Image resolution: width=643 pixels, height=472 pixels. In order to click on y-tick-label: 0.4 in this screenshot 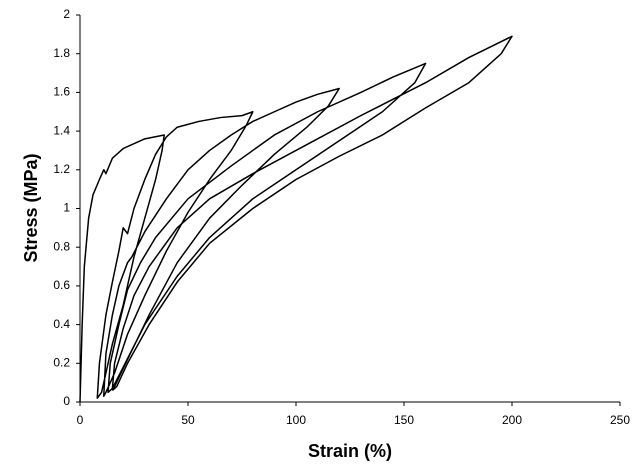, I will do `click(61, 324)`.